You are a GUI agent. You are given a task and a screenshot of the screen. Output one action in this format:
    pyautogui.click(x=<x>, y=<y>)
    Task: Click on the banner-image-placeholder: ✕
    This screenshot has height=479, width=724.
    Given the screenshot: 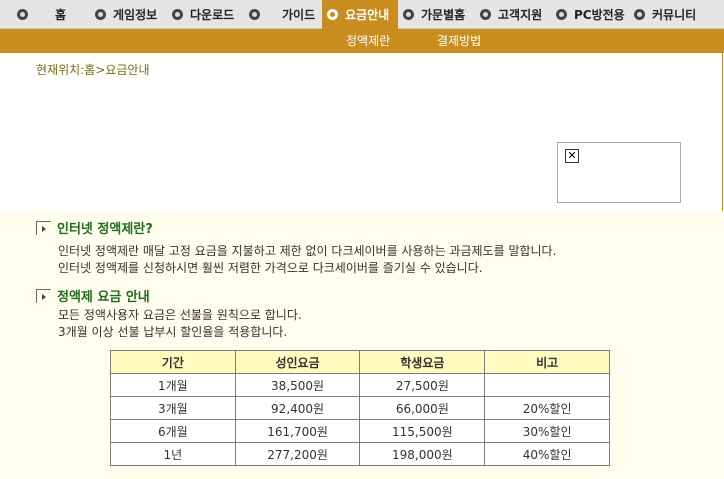 What is the action you would take?
    pyautogui.click(x=619, y=172)
    